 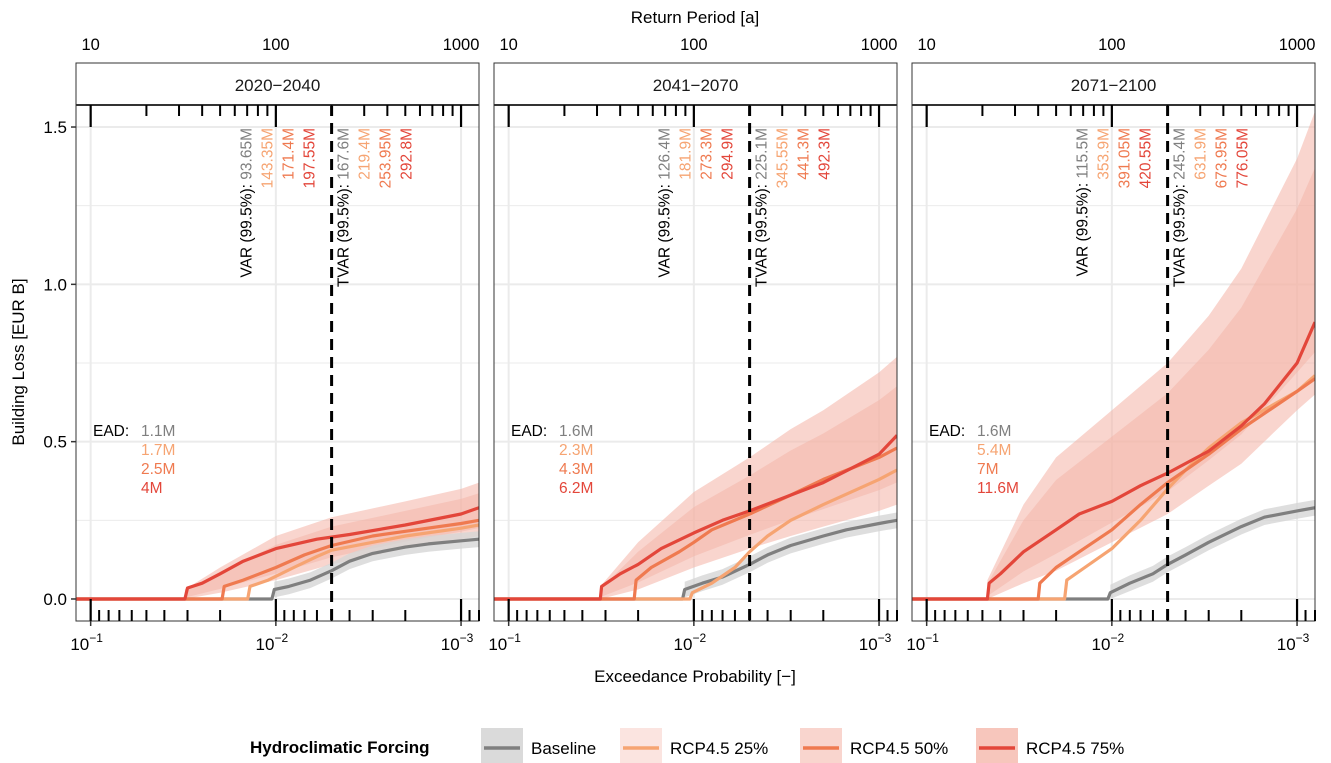 I want to click on var-label-value: 353.9M, so click(x=1104, y=154).